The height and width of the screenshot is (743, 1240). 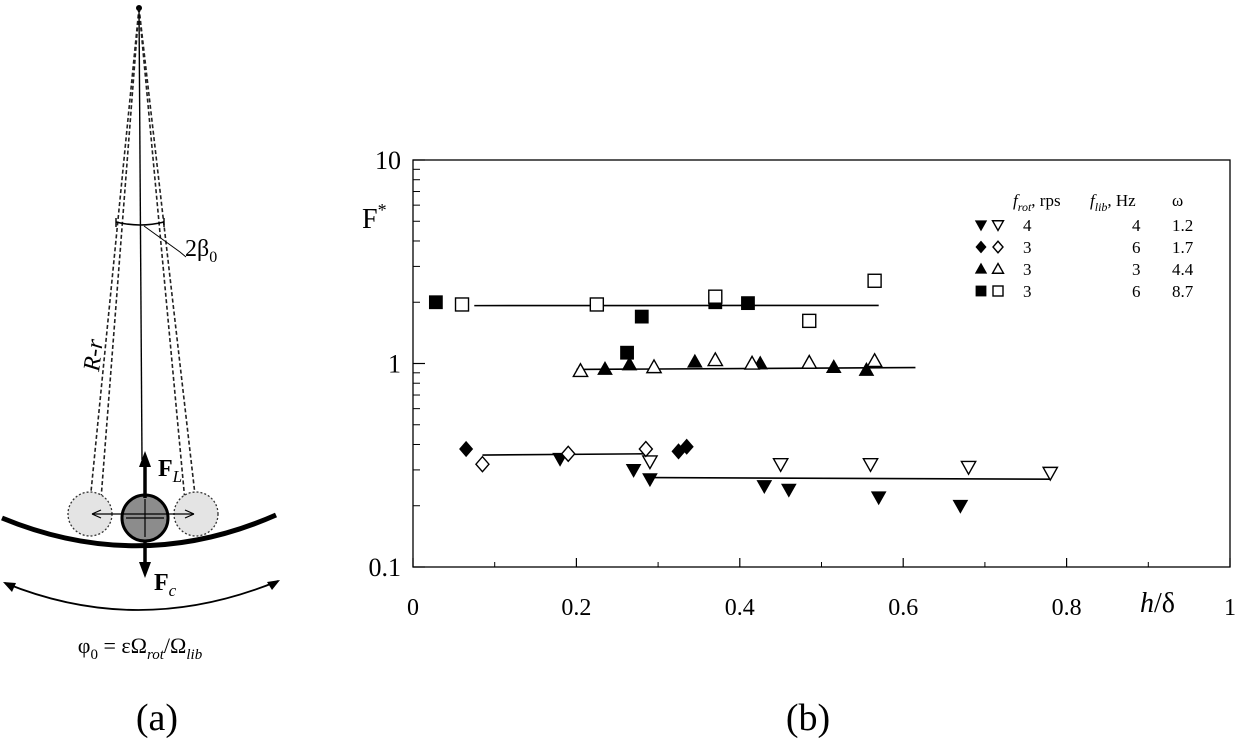 What do you see at coordinates (94, 355) in the screenshot?
I see `arm-length-label: R-r` at bounding box center [94, 355].